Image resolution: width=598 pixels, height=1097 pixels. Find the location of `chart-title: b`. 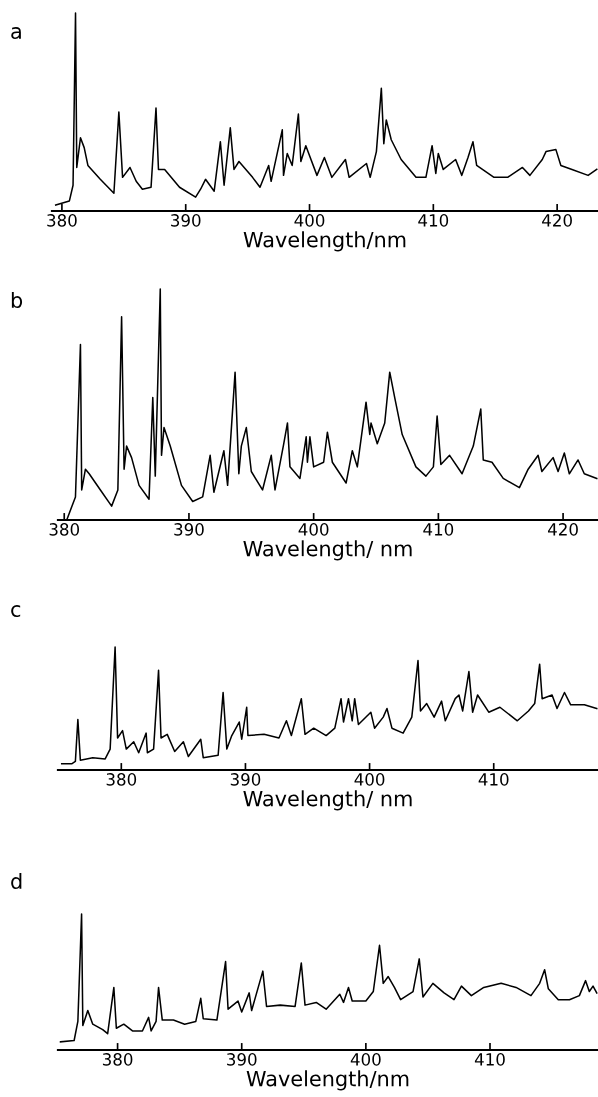

chart-title: b is located at coordinates (17, 300).